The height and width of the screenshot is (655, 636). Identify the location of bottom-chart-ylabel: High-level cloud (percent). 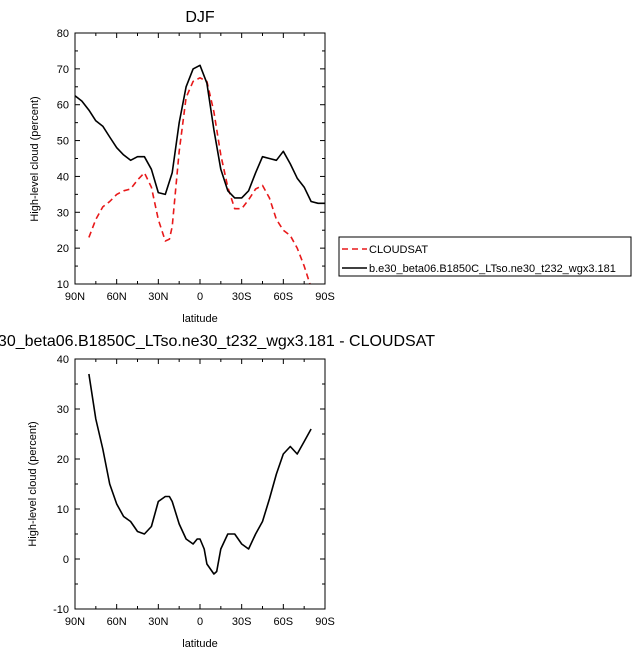
(33, 483).